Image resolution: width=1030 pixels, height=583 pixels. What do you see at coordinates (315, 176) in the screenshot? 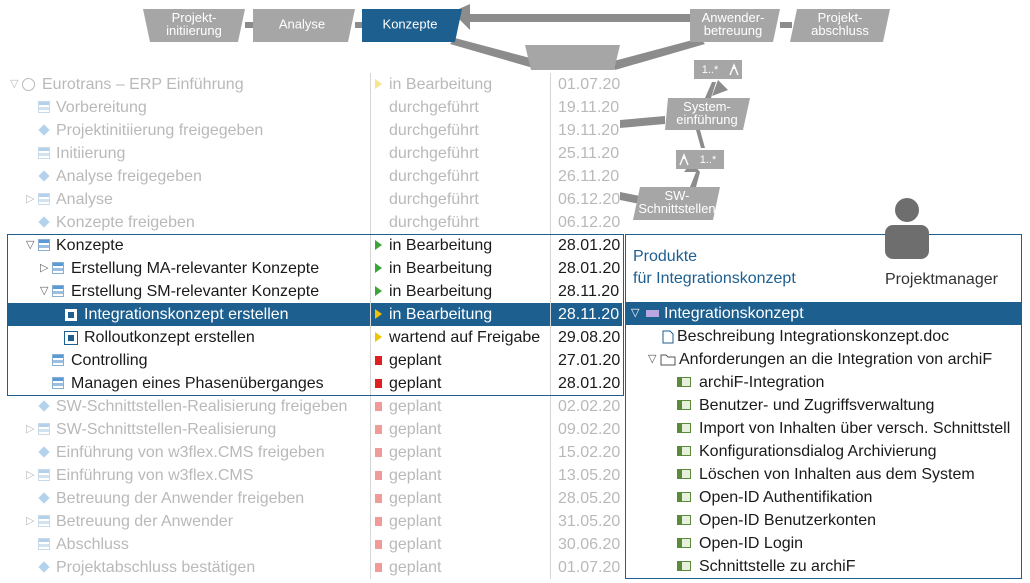
I see `tree-row: Analyse freigegeben durchgeführt 26.11.20` at bounding box center [315, 176].